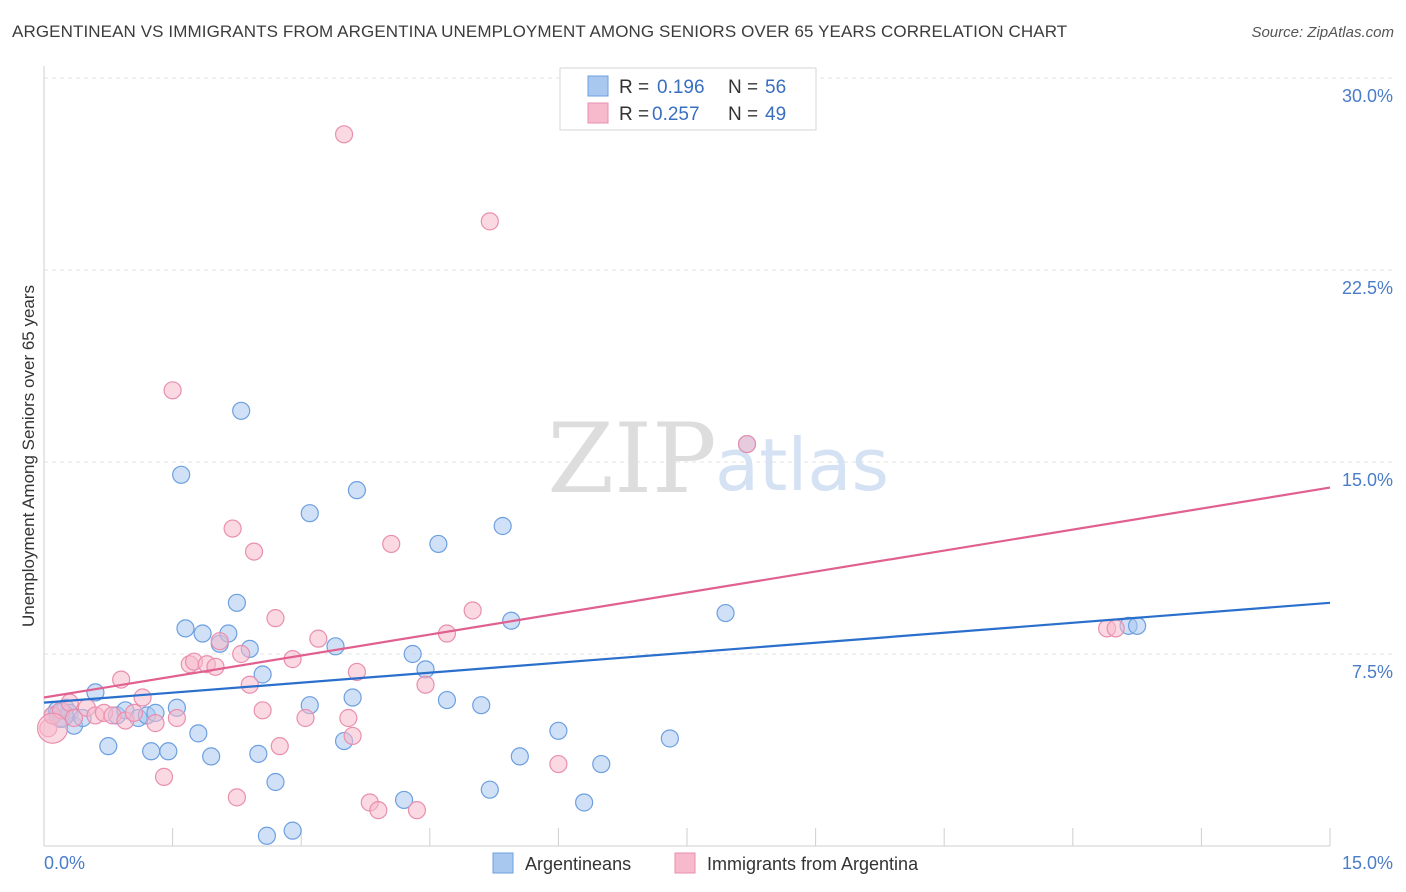 The width and height of the screenshot is (1406, 892). What do you see at coordinates (685, 863) in the screenshot?
I see `bottom-legend-swatch-pink` at bounding box center [685, 863].